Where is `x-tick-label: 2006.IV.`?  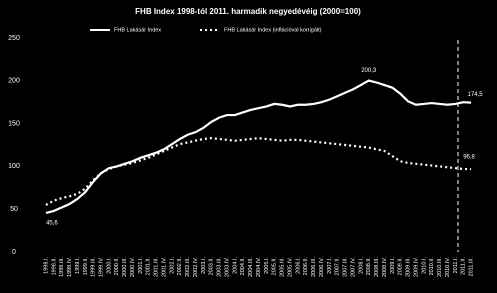
x-tick-label: 2006.IV. is located at coordinates (322, 267).